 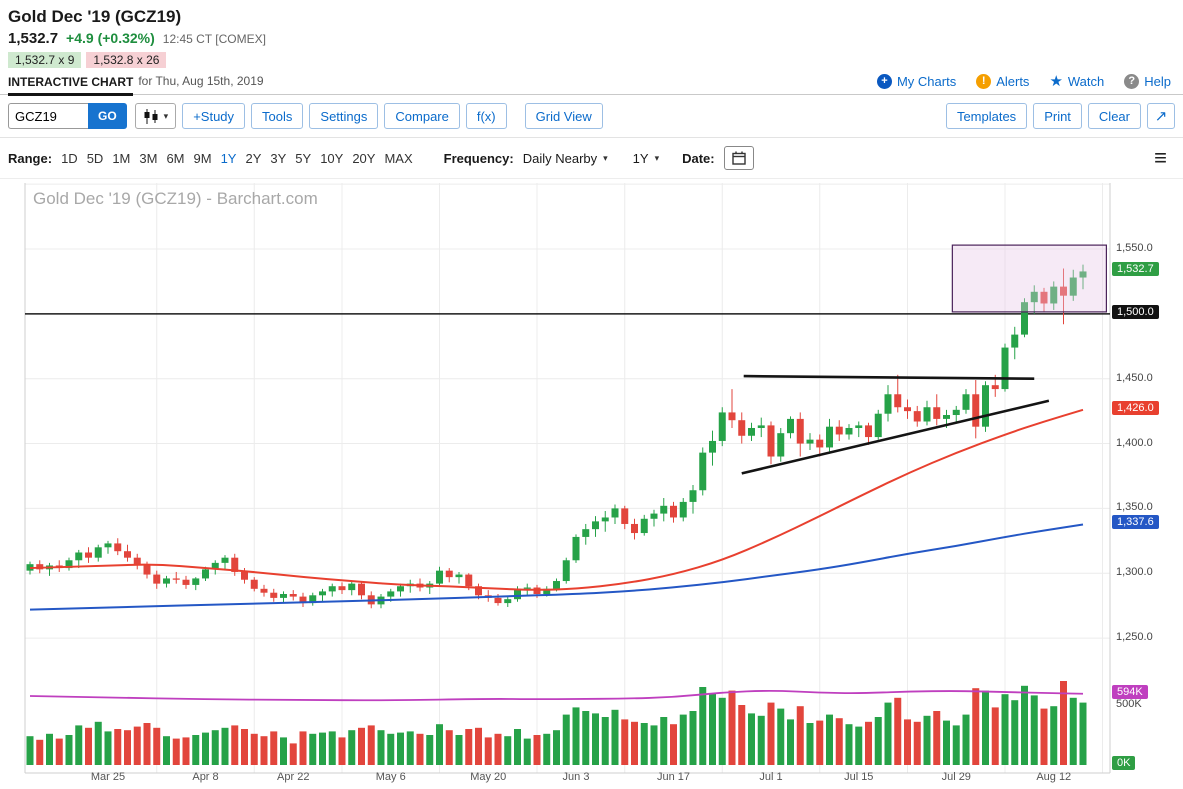 I want to click on expand-button: ↗, so click(x=1161, y=116).